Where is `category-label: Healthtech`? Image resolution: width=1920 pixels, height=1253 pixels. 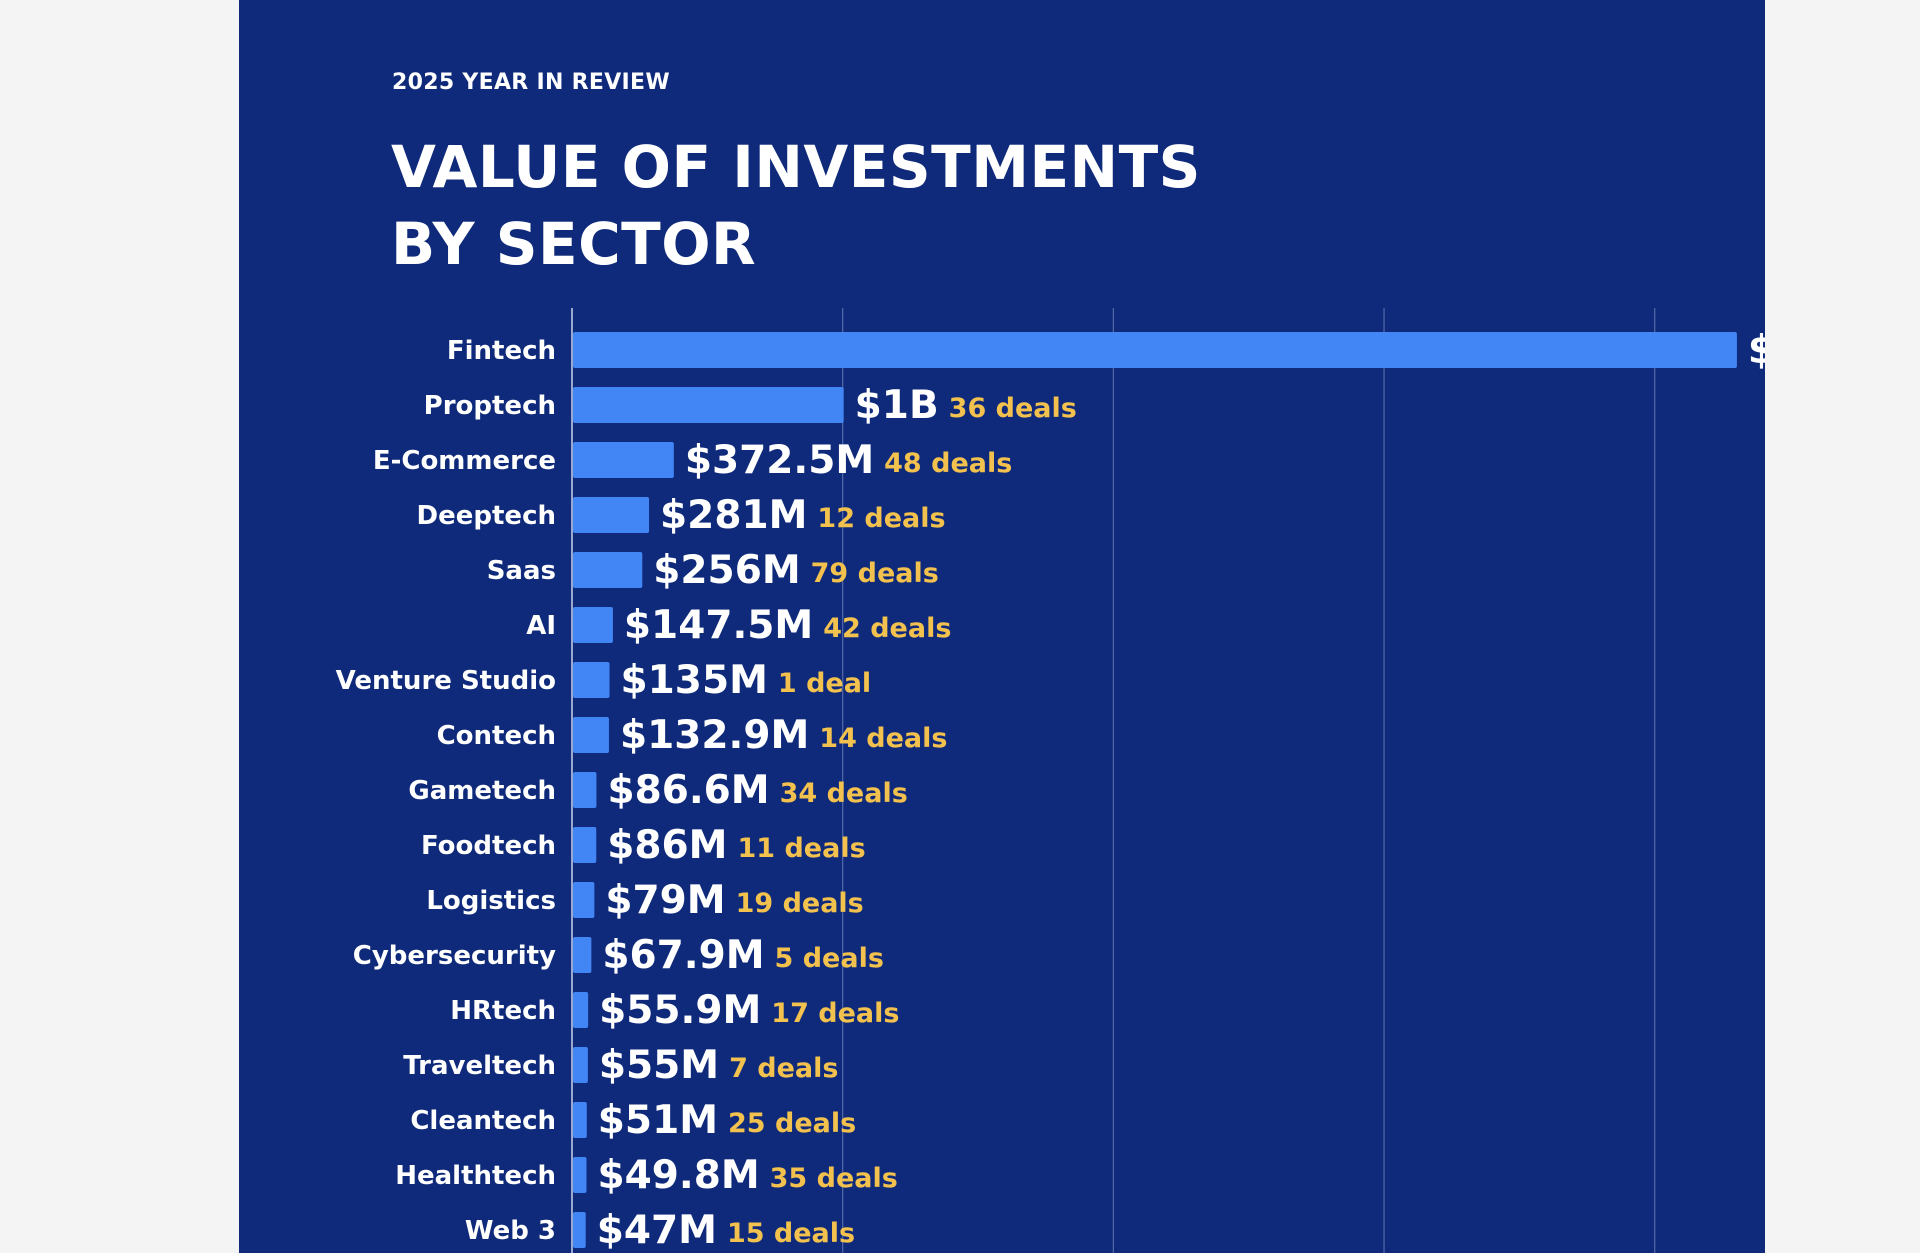
category-label: Healthtech is located at coordinates (475, 1176).